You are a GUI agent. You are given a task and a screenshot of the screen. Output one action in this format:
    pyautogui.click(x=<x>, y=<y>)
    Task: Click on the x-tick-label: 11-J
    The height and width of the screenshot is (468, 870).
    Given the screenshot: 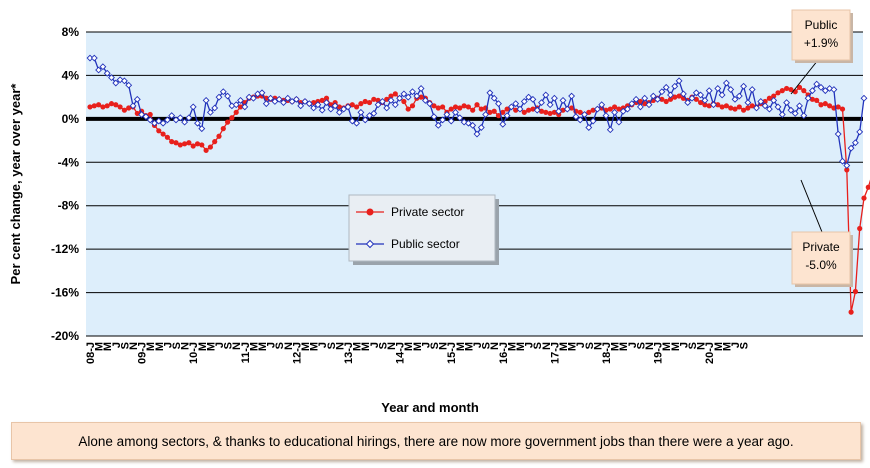 What is the action you would take?
    pyautogui.click(x=246, y=352)
    